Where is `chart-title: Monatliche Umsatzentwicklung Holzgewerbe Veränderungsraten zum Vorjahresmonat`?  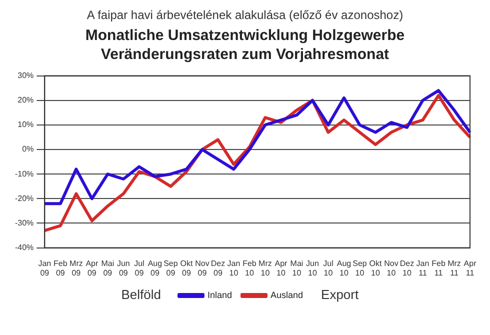 chart-title: Monatliche Umsatzentwicklung Holzgewerbe Veränderungsraten zum Vorjahresmonat is located at coordinates (245, 45).